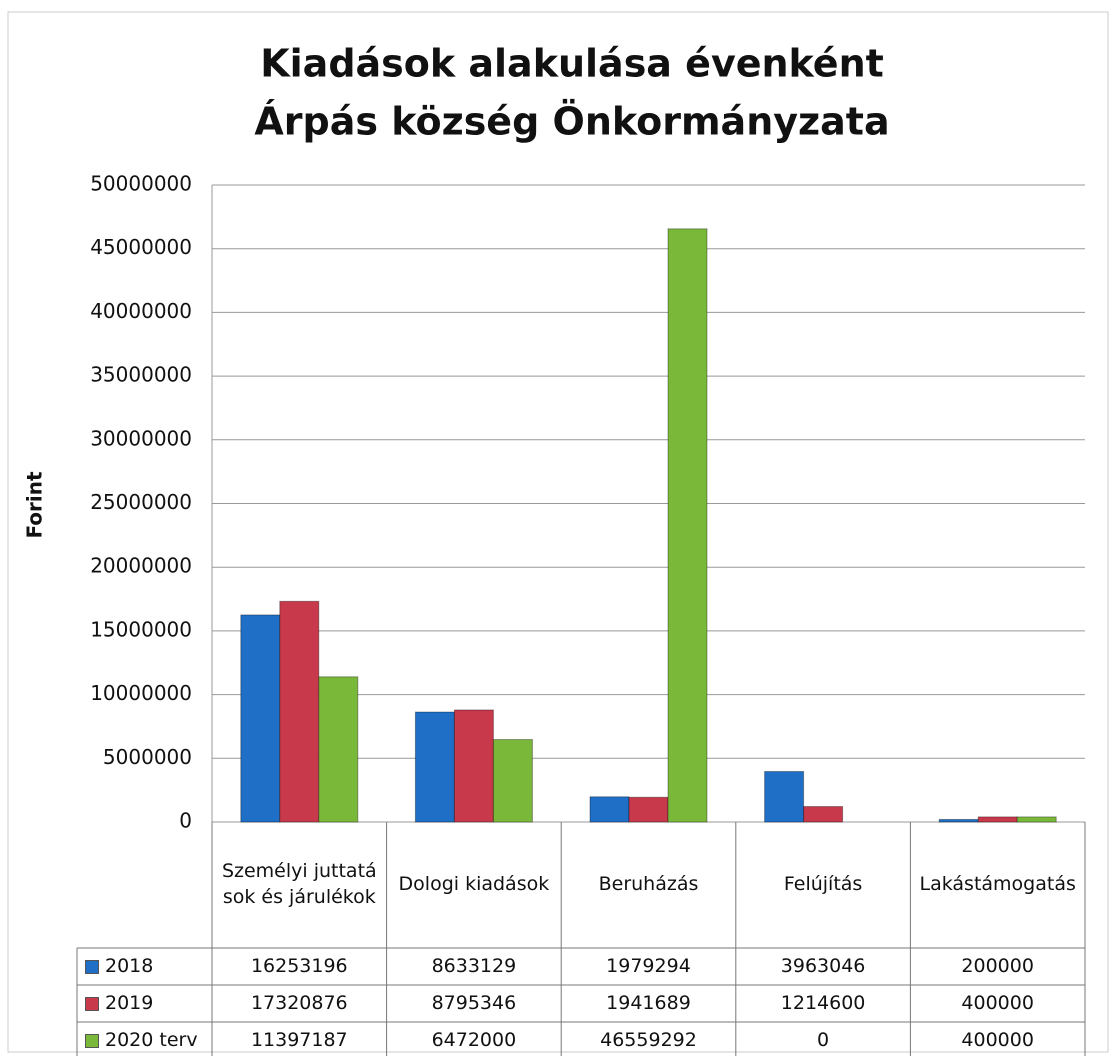 The image size is (1115, 1059). I want to click on table-value: 6472000, so click(474, 1039).